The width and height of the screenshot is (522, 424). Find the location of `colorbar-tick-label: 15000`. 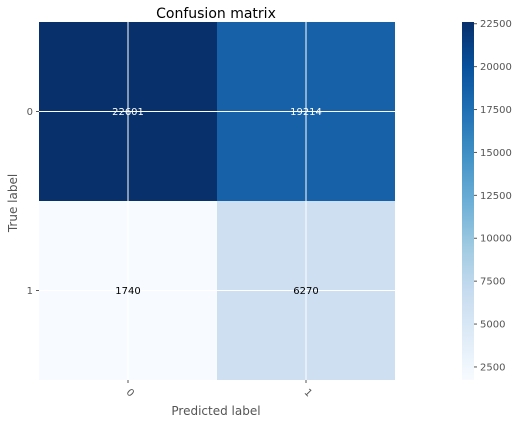

colorbar-tick-label: 15000 is located at coordinates (496, 153).